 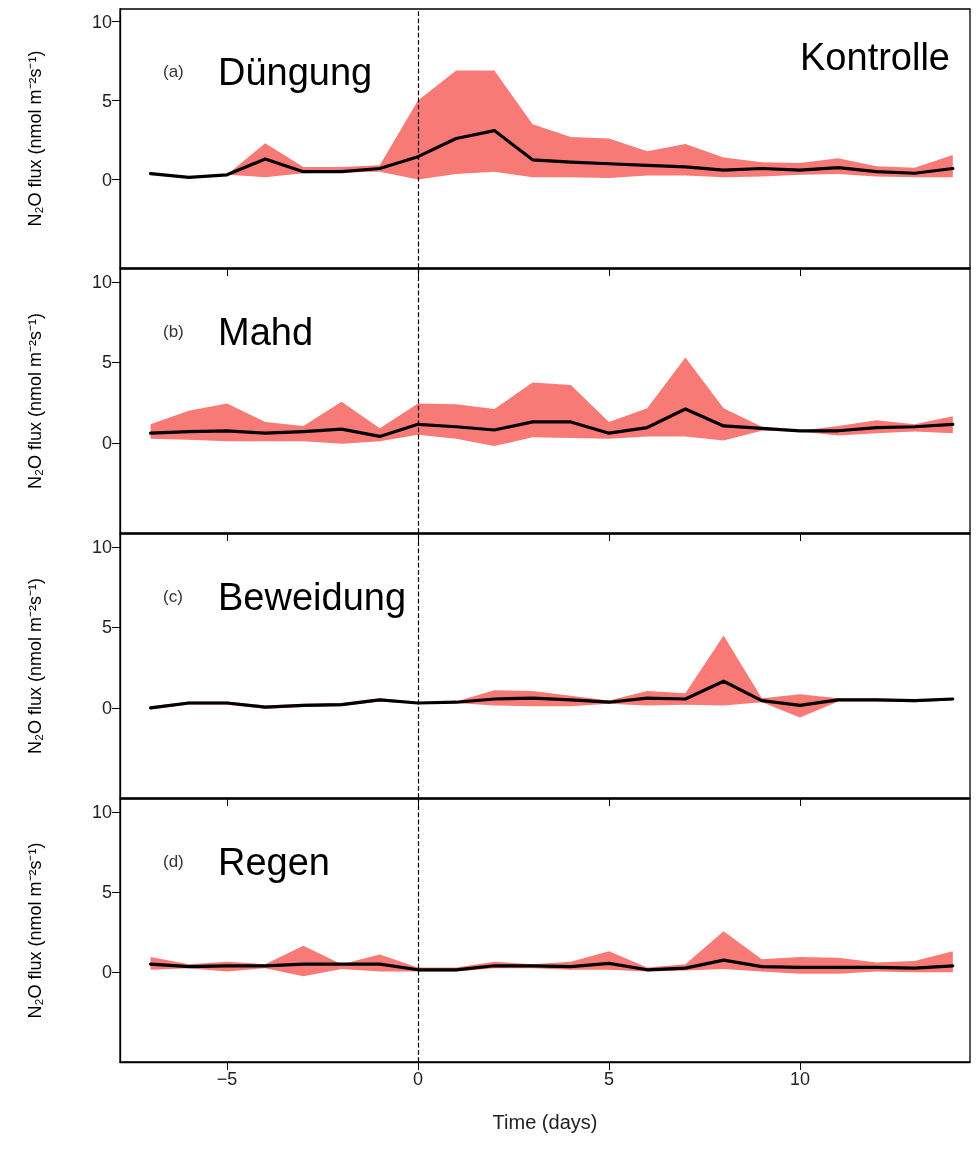 What do you see at coordinates (173, 596) in the screenshot?
I see `annotation: (c)` at bounding box center [173, 596].